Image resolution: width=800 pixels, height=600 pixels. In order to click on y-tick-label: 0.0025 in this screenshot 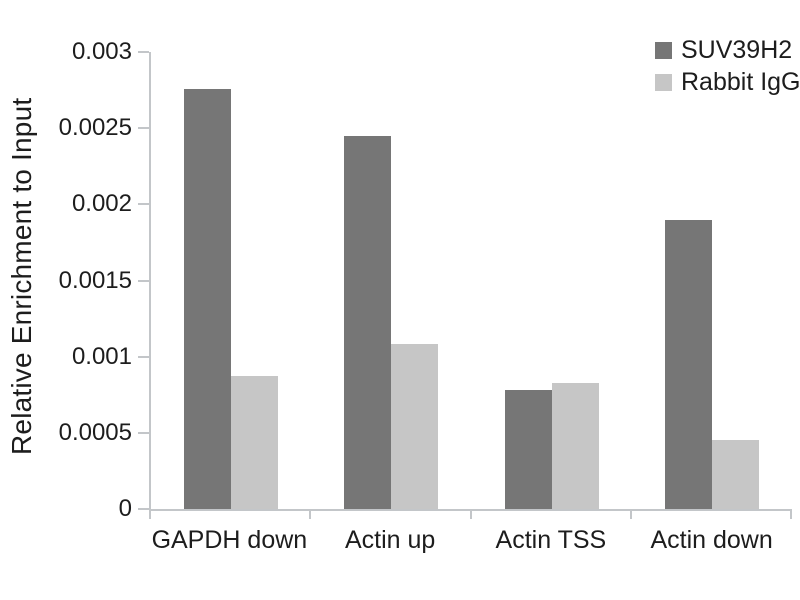, I will do `click(95, 128)`.